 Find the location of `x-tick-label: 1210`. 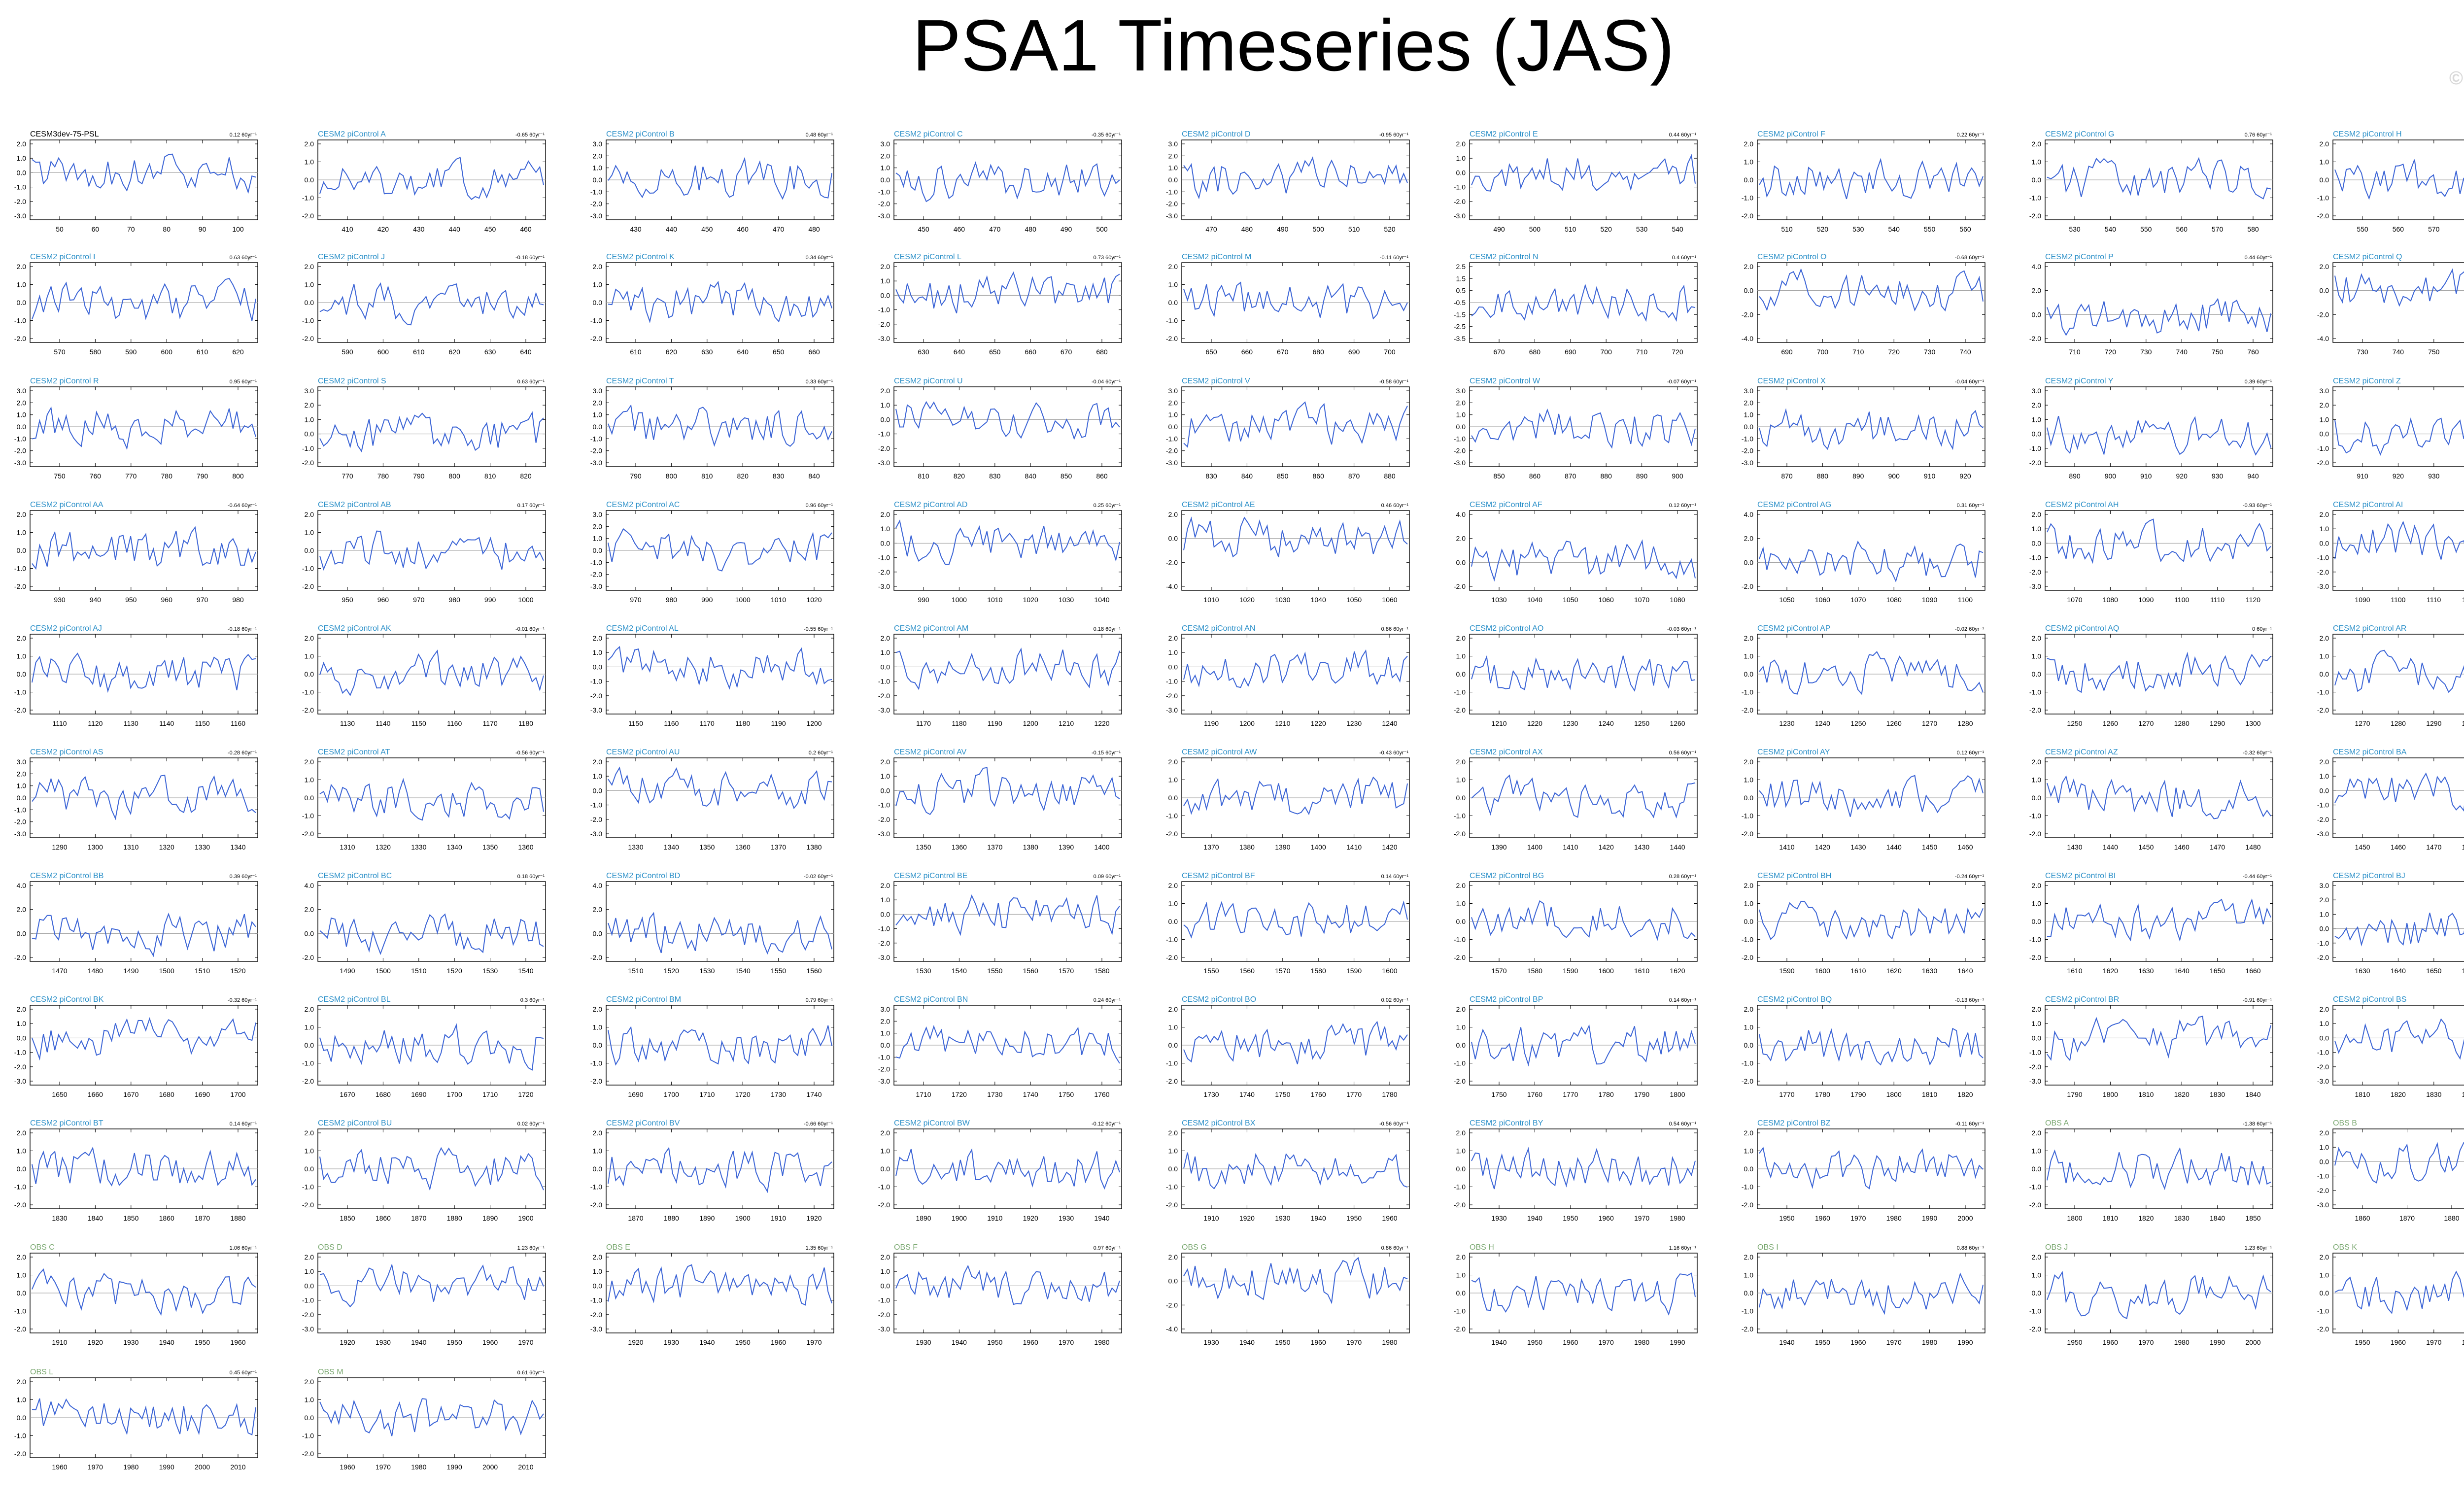

x-tick-label: 1210 is located at coordinates (1066, 723).